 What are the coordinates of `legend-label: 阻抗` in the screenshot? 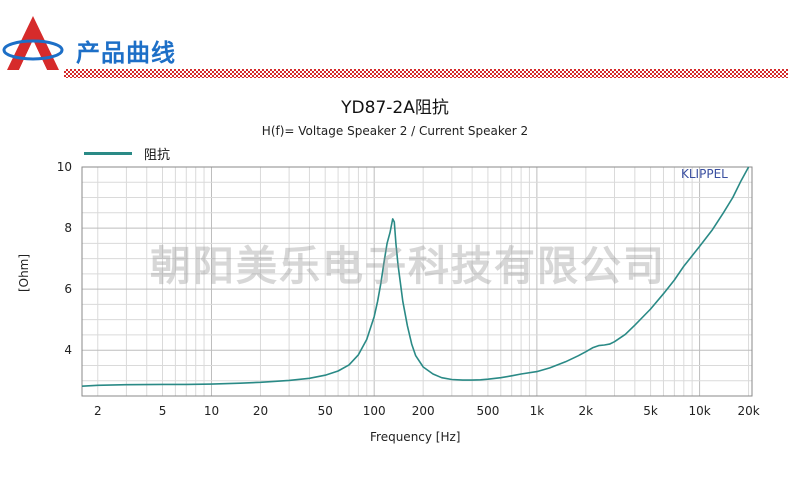 It's located at (157, 155).